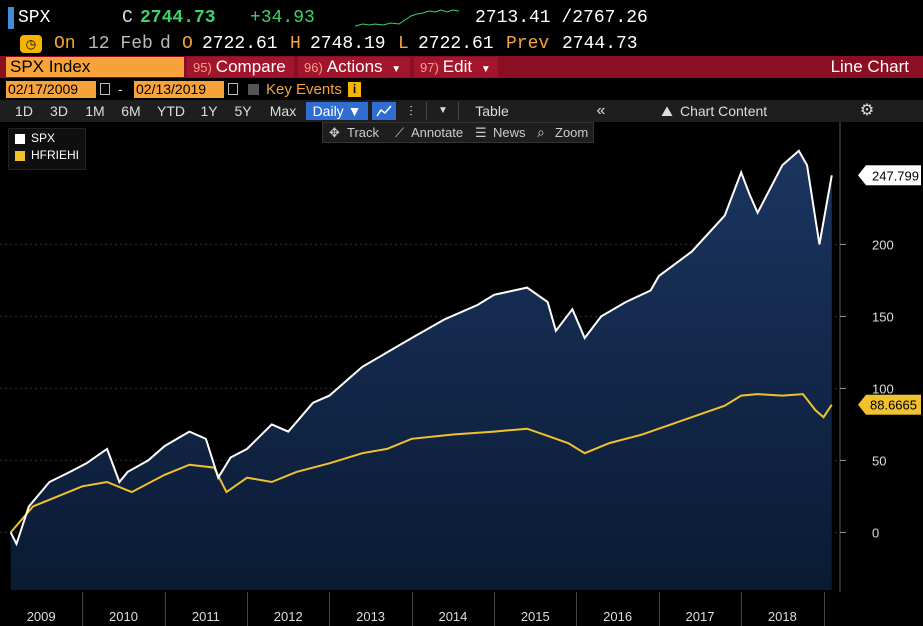 Image resolution: width=923 pixels, height=626 pixels. Describe the element at coordinates (41, 616) in the screenshot. I see `x-axis-label: 2009` at that location.